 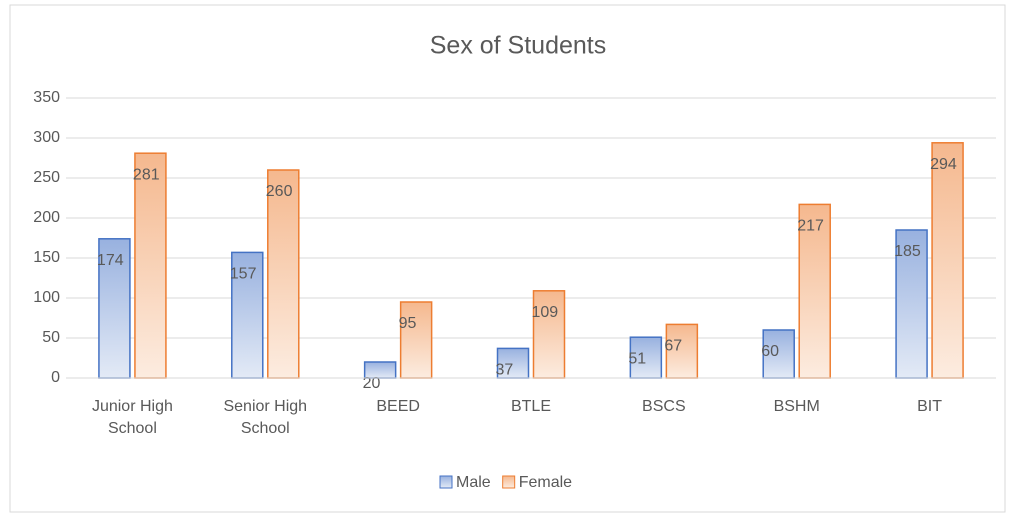 I want to click on data-label: 51, so click(x=637, y=358).